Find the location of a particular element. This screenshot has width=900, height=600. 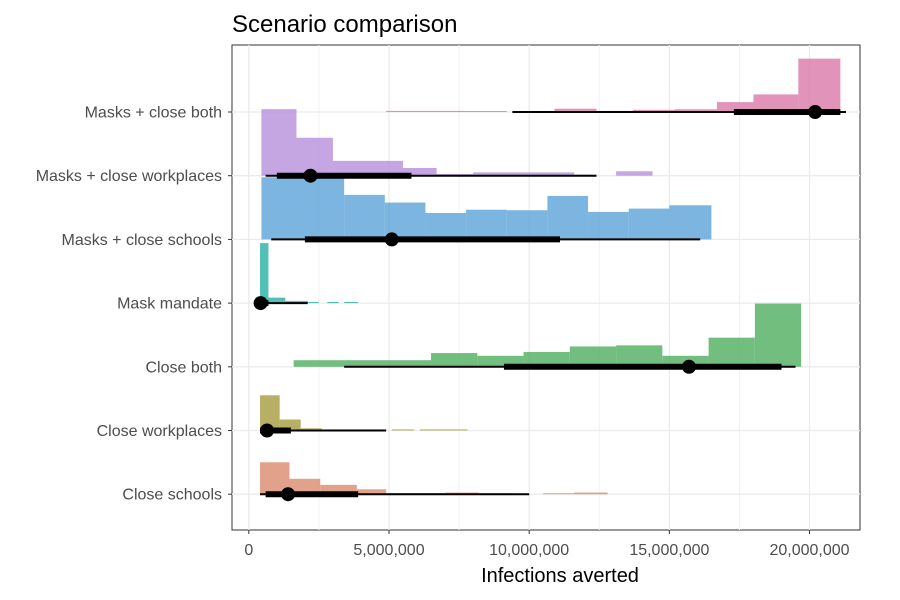

x-tick-label: 10,000,000 is located at coordinates (529, 550).